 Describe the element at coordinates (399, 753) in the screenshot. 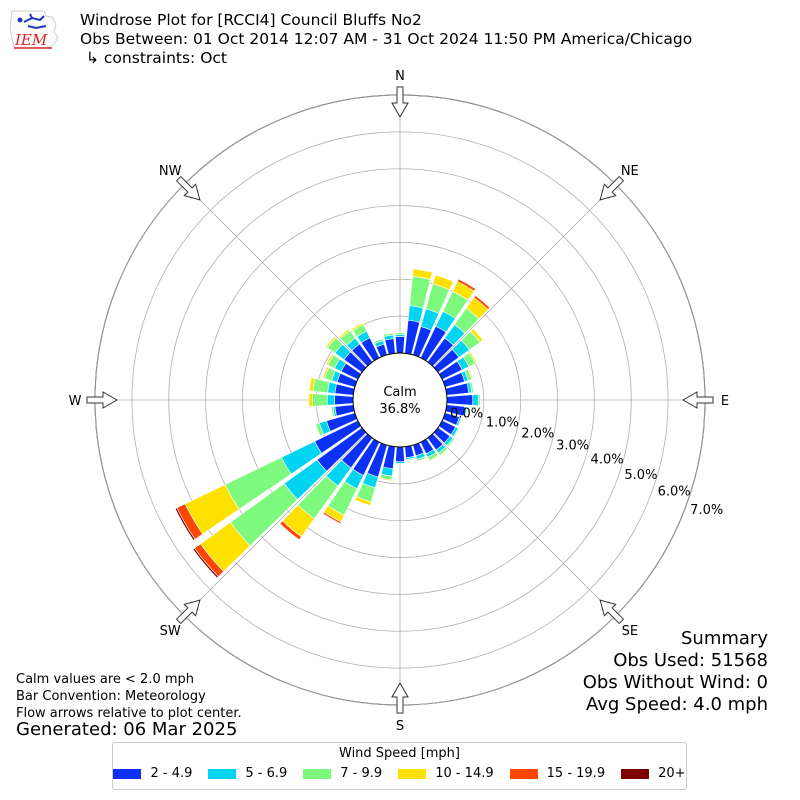

I see `legend-title: Wind Speed [mph]` at that location.